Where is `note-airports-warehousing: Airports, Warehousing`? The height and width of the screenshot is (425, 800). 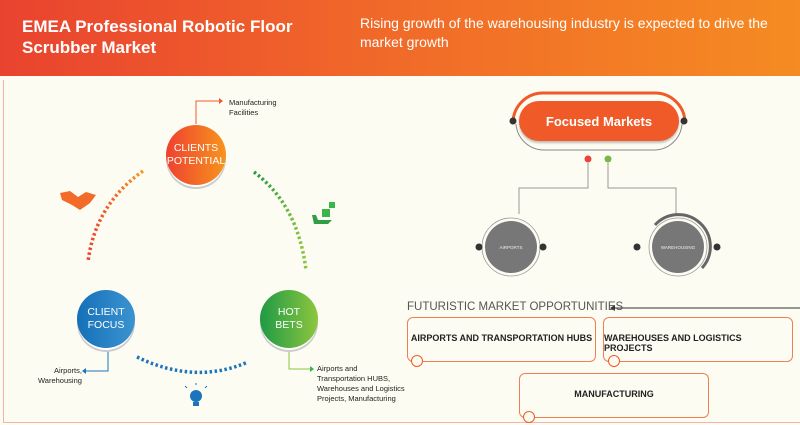
note-airports-warehousing: Airports, Warehousing is located at coordinates (60, 375).